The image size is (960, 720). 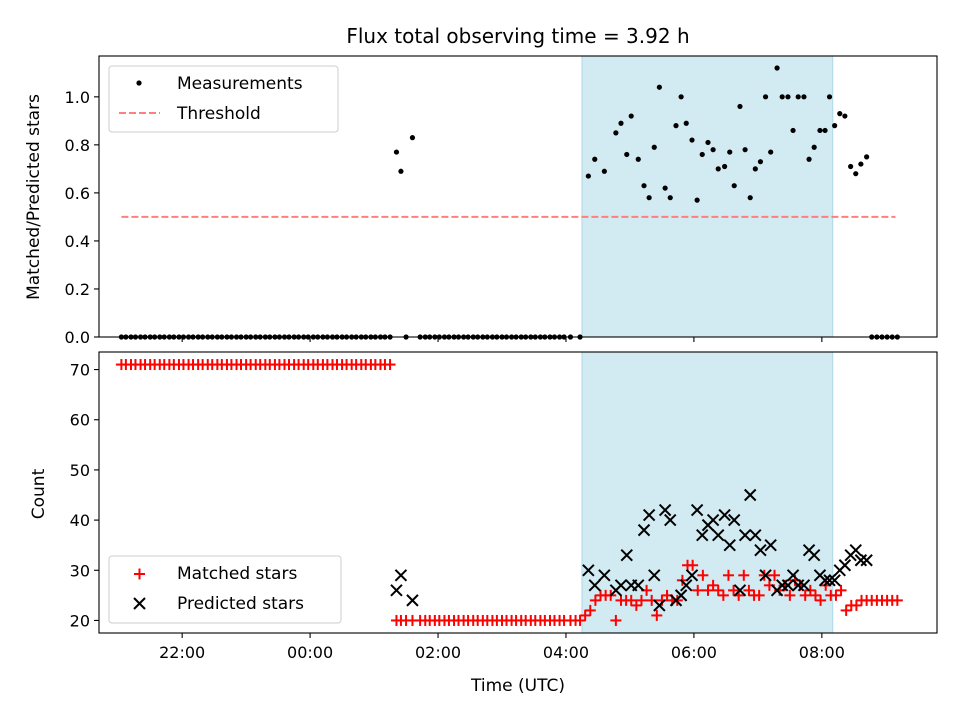 I want to click on legend-marker-predicted-stars, so click(x=139, y=603).